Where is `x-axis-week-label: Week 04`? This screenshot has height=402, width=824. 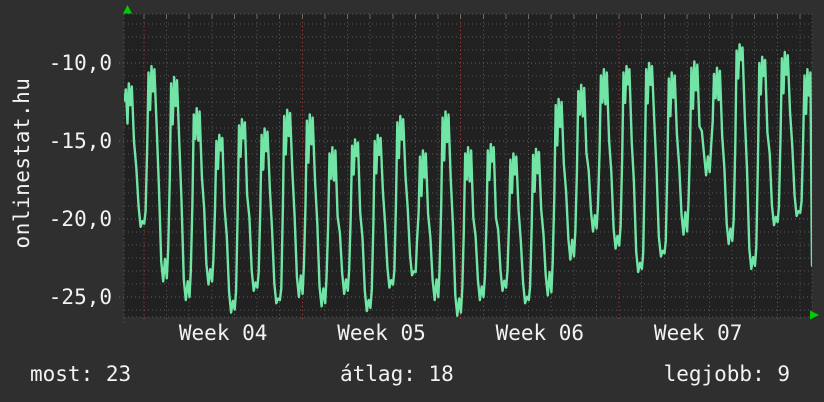
x-axis-week-label: Week 04 is located at coordinates (223, 333).